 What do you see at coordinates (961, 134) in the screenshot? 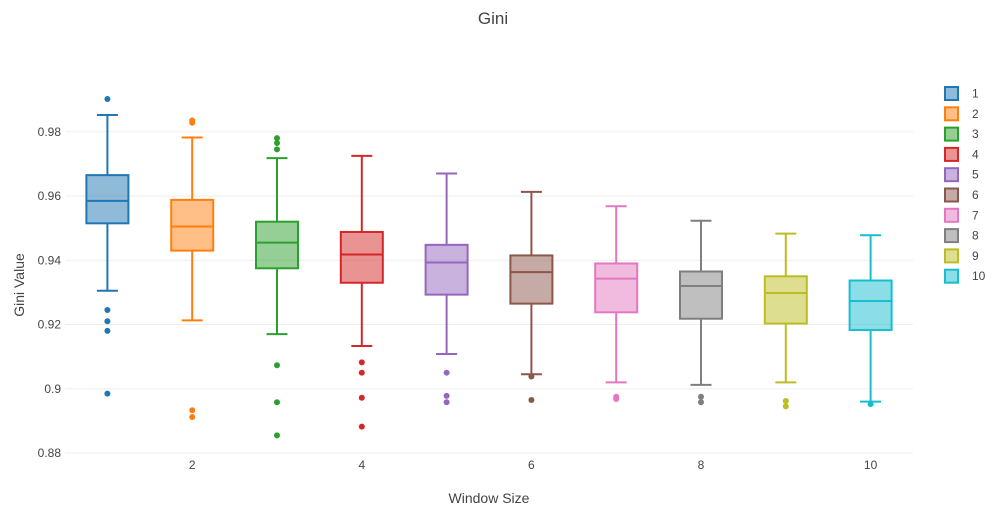
I see `legend-item-3: 3` at bounding box center [961, 134].